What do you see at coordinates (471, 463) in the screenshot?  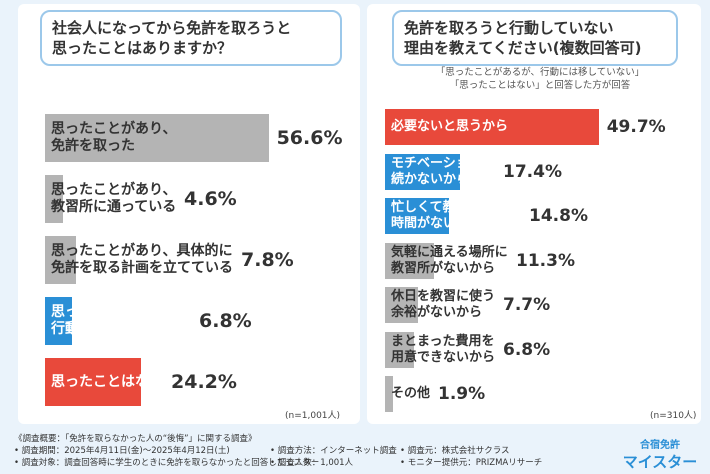 I see `footer-item: • モニター提供元：PRIZMAリサーチ` at bounding box center [471, 463].